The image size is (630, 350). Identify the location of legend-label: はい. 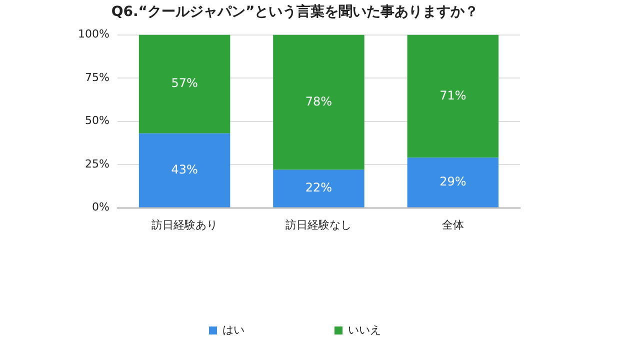
(233, 329).